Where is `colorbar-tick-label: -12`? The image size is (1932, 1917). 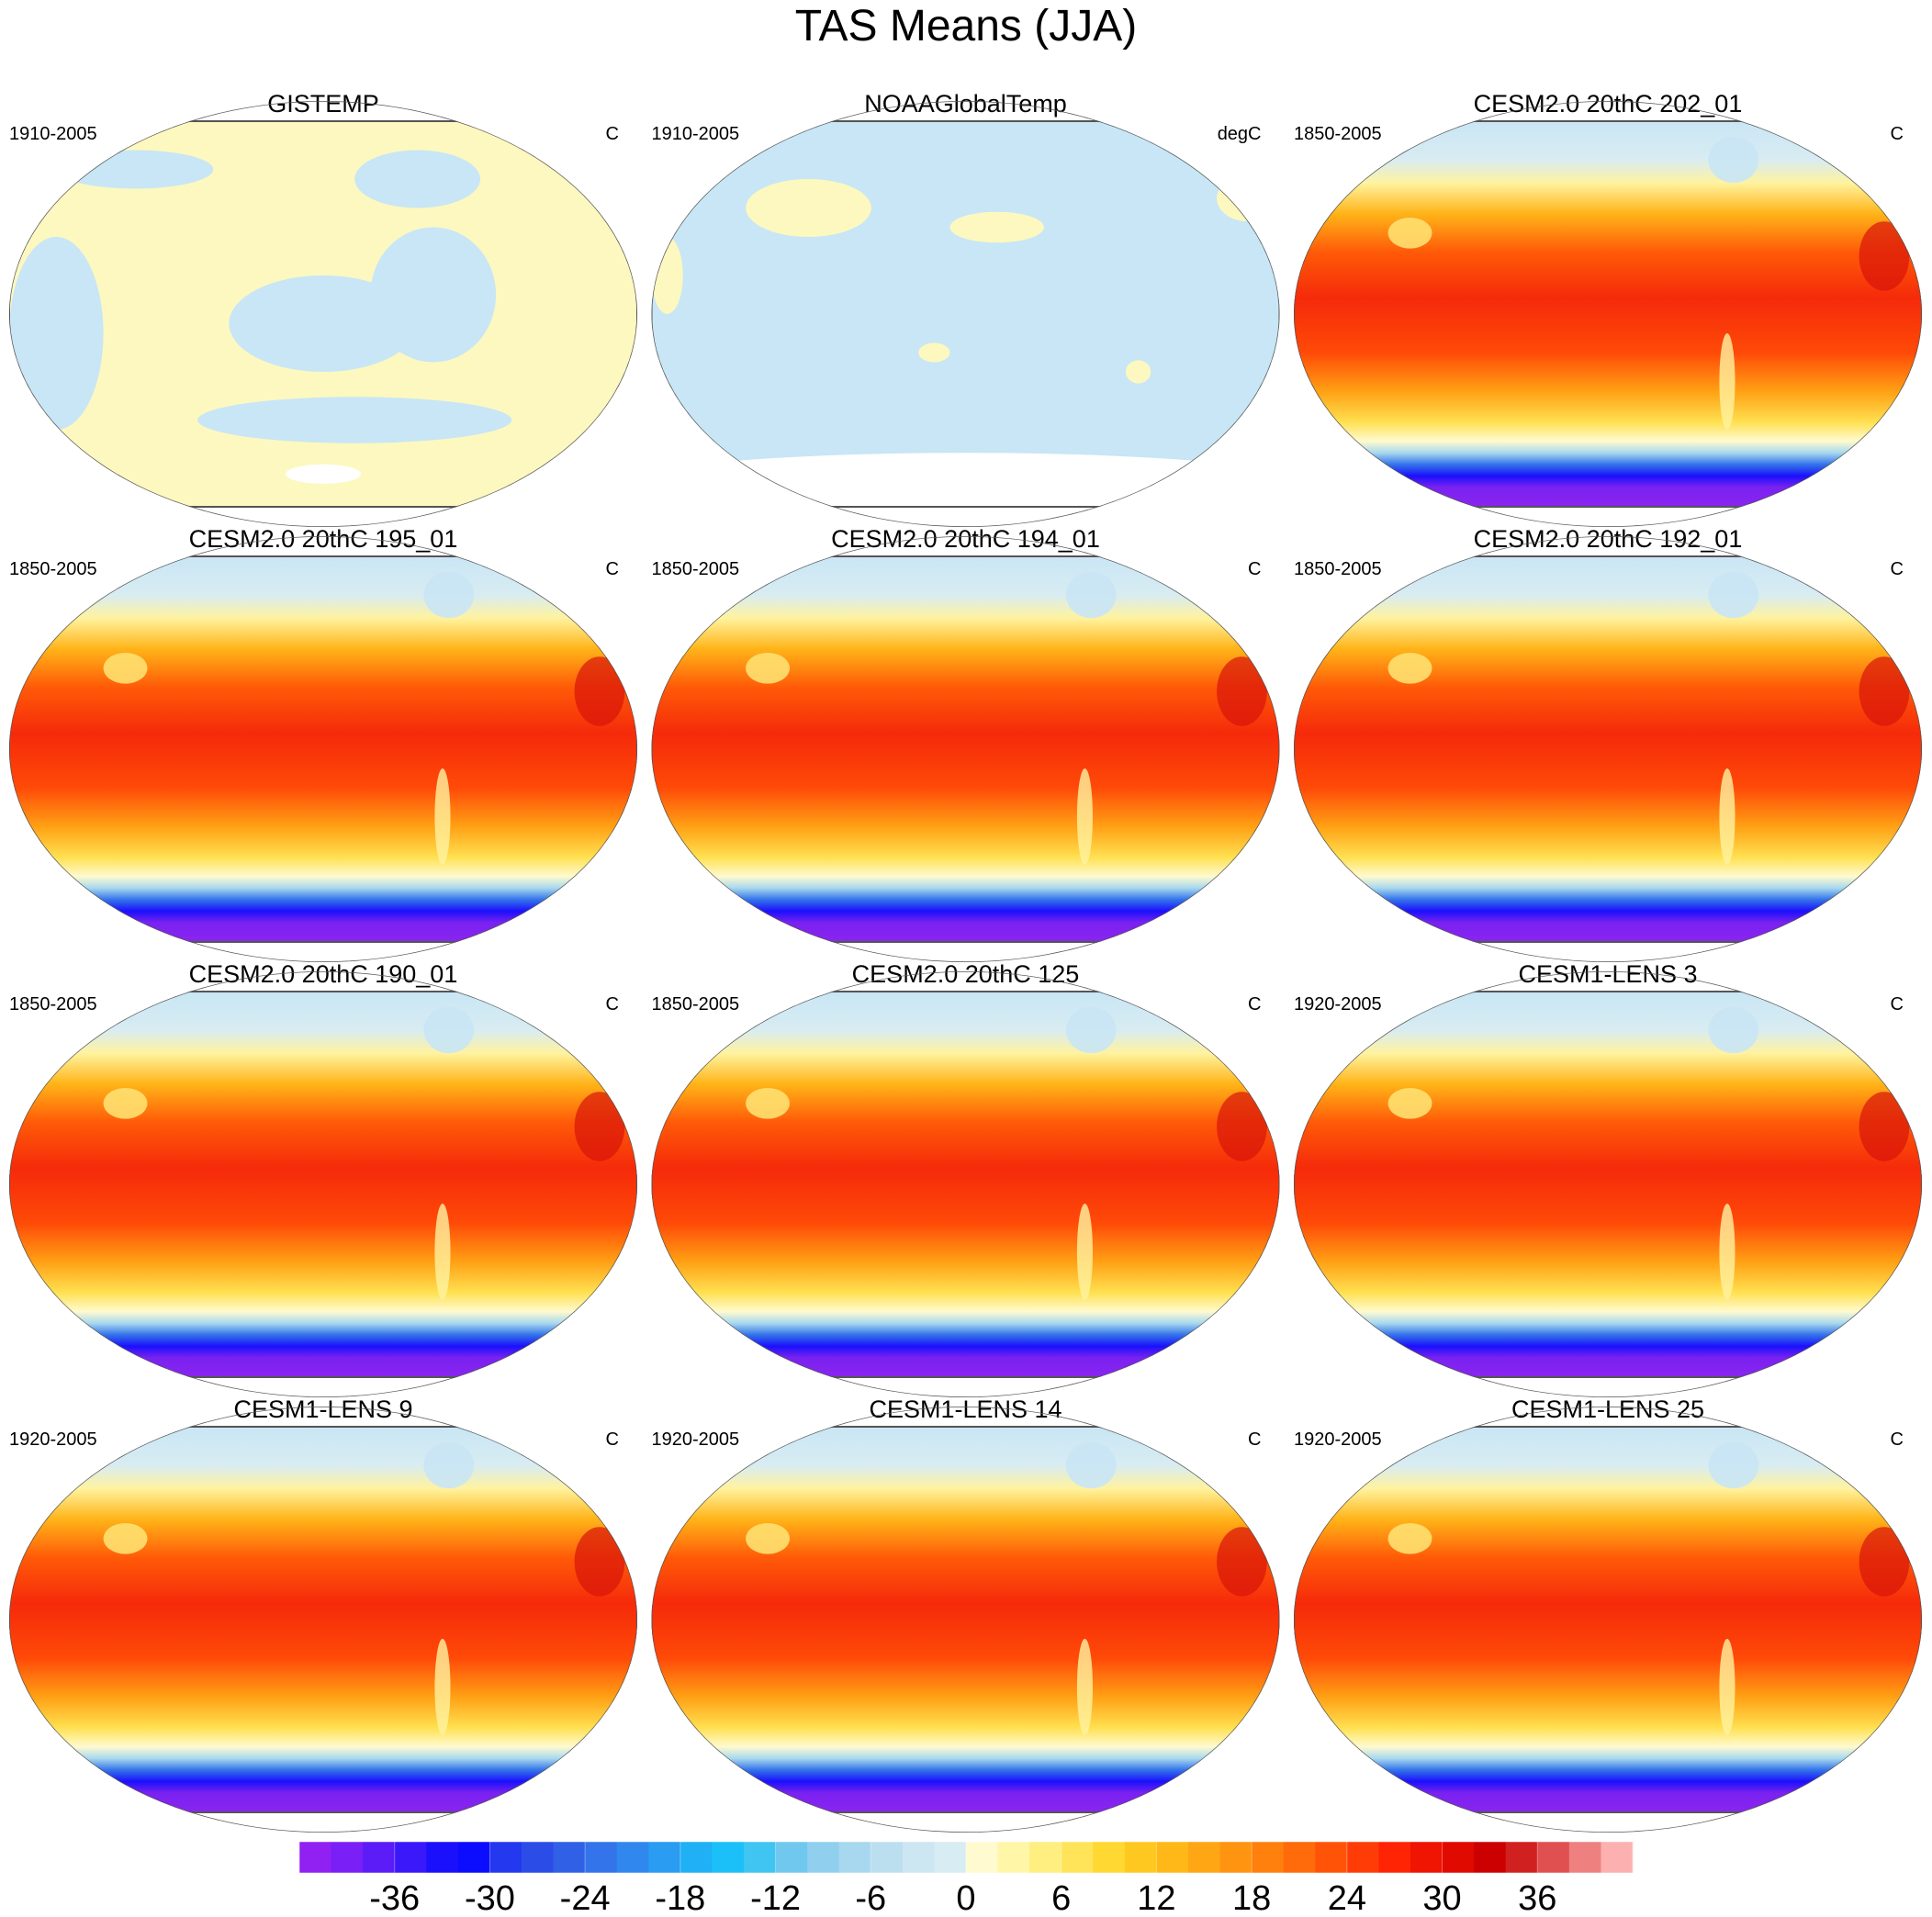
colorbar-tick-label: -12 is located at coordinates (775, 1898).